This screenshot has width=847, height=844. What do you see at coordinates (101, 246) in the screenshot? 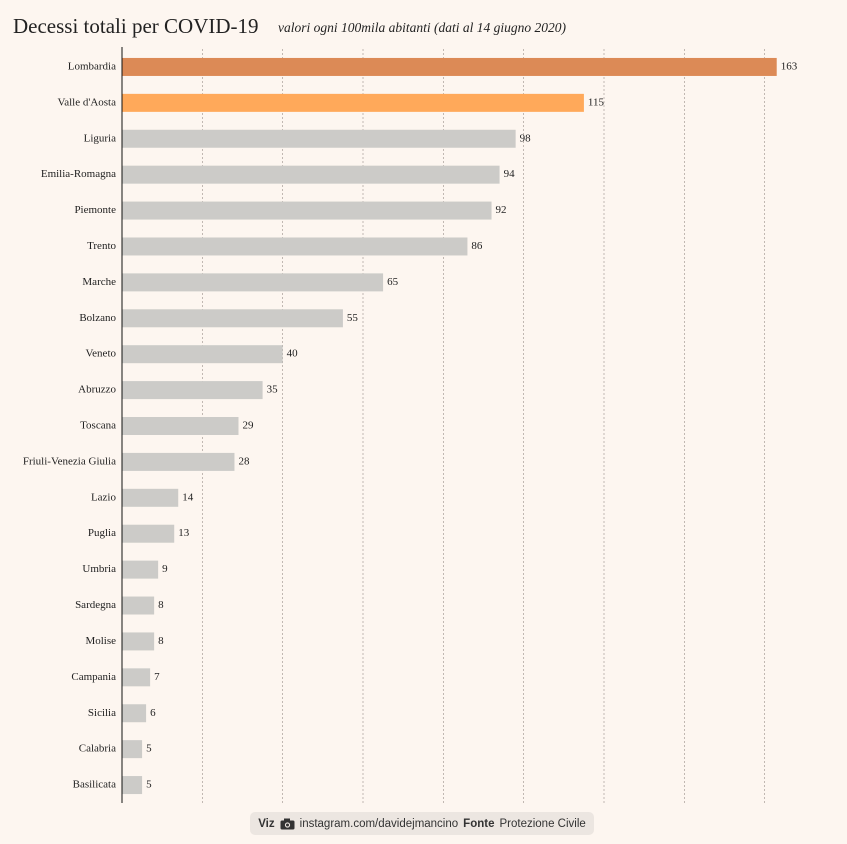
I see `y-tick-label: Trento` at bounding box center [101, 246].